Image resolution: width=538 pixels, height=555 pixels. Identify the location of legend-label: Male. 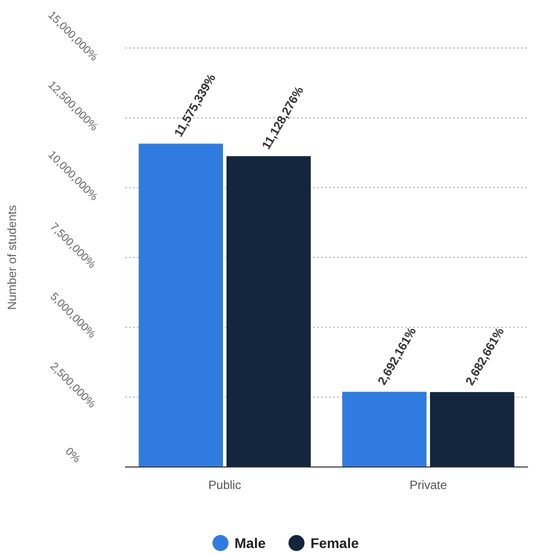
(250, 542).